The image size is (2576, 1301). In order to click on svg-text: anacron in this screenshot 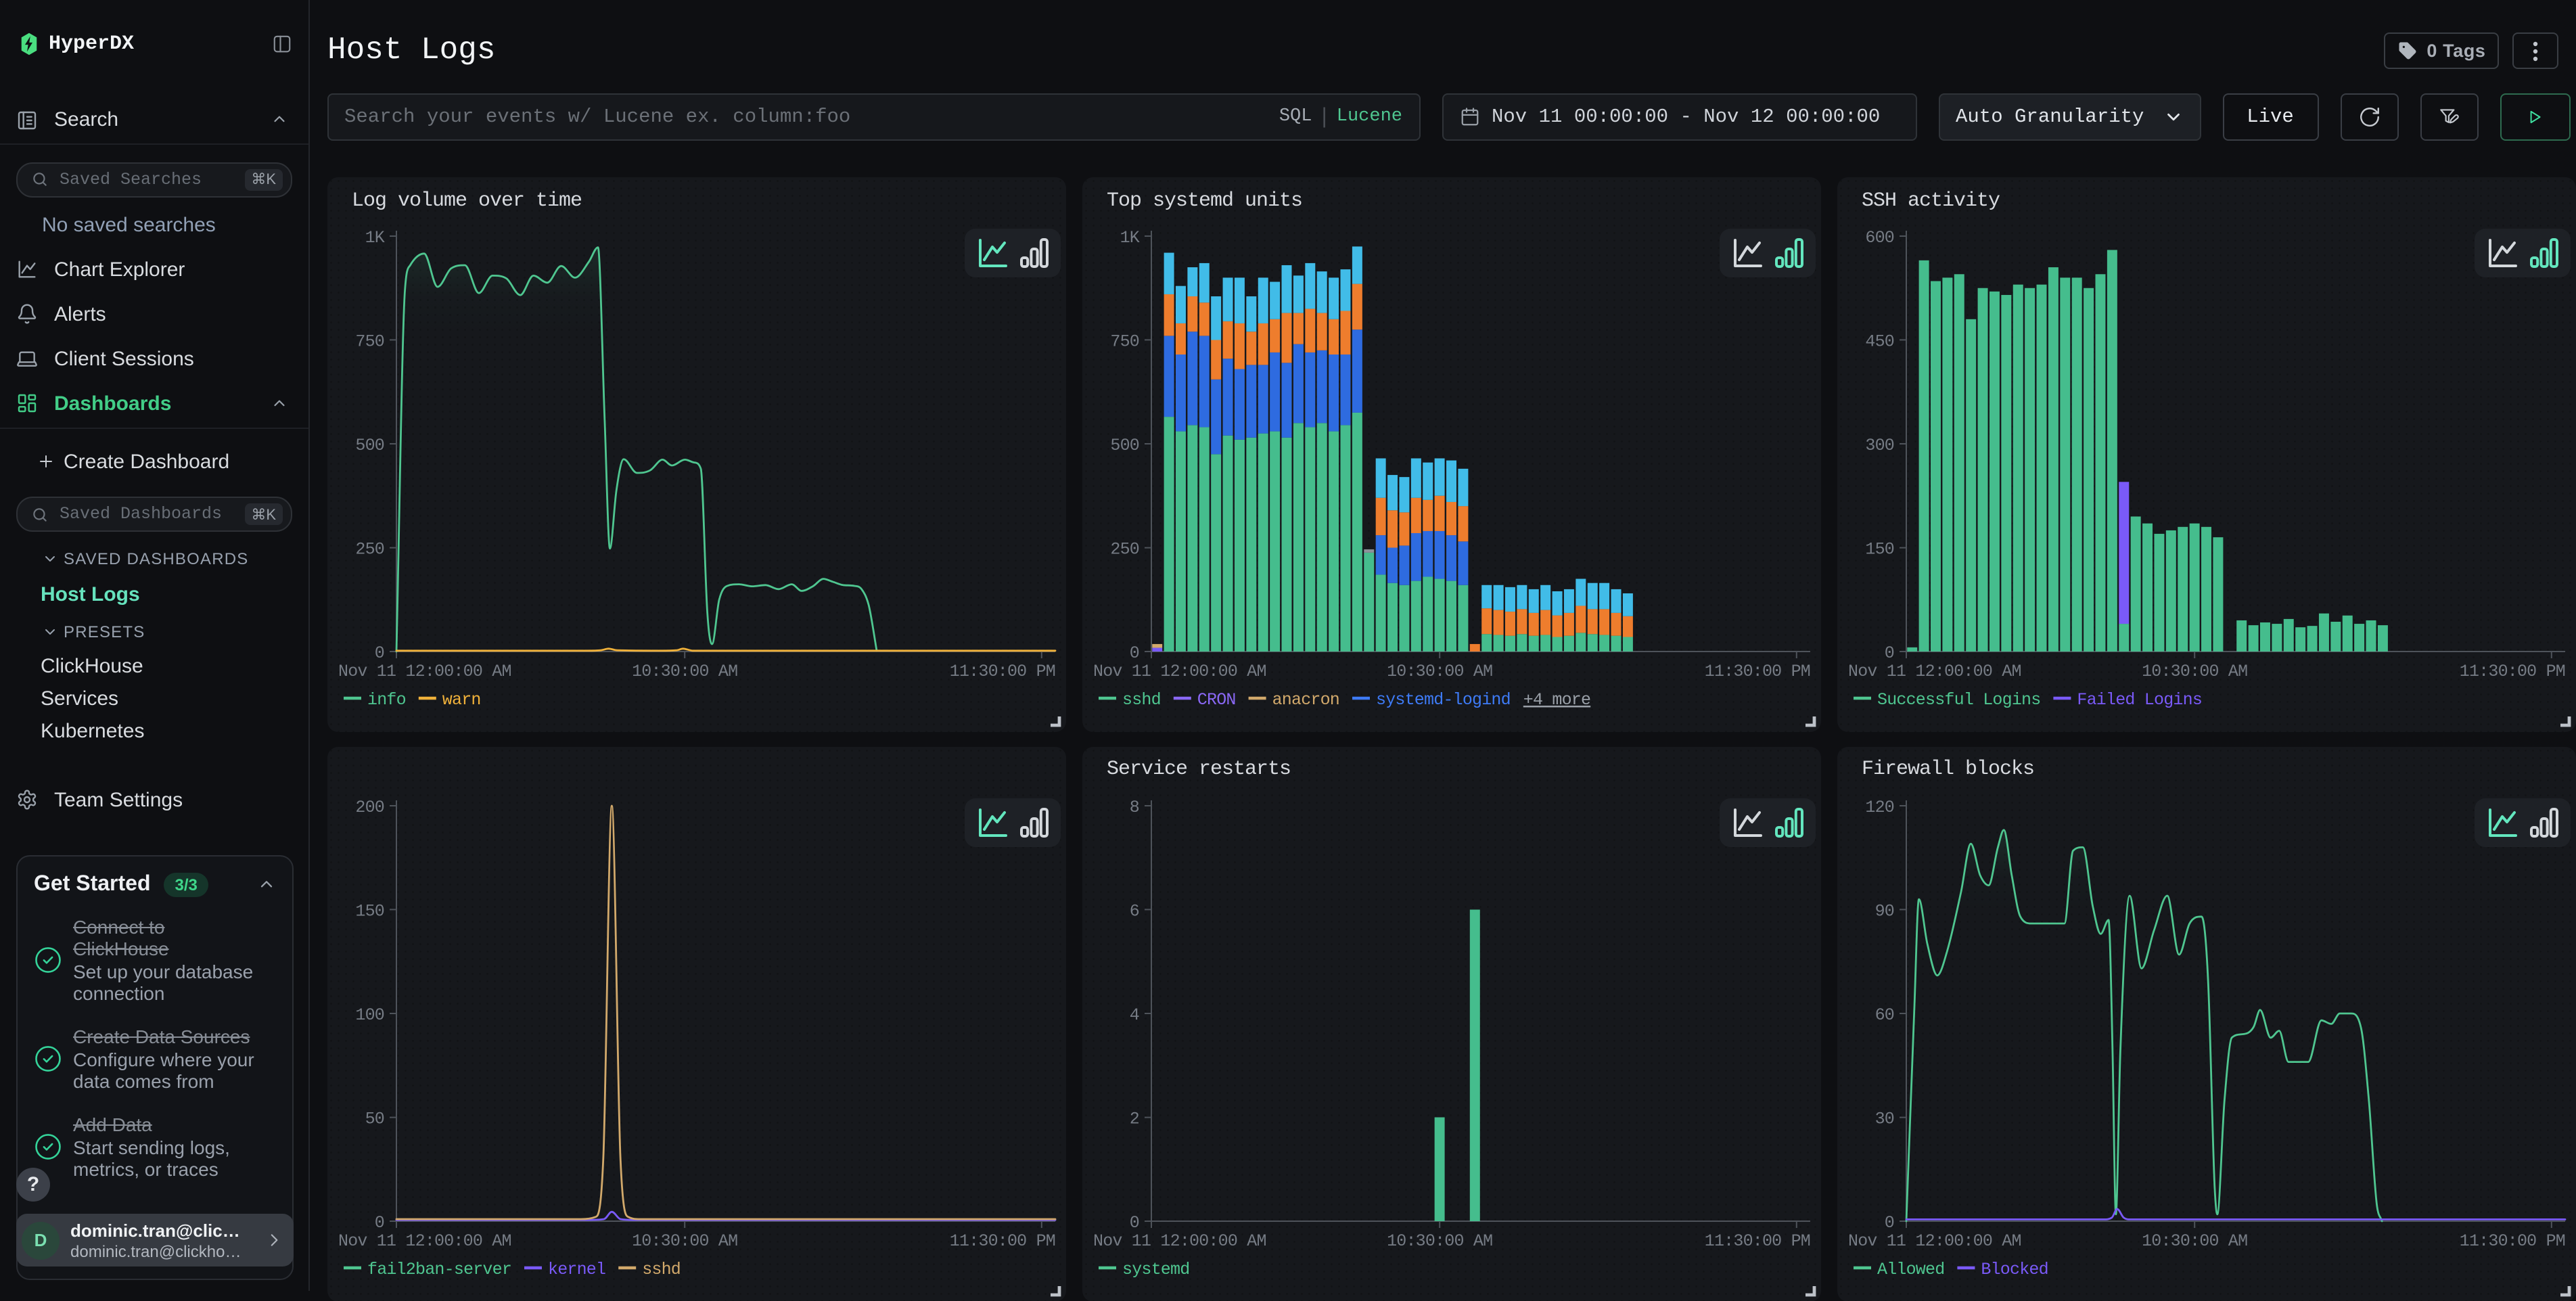, I will do `click(1305, 700)`.